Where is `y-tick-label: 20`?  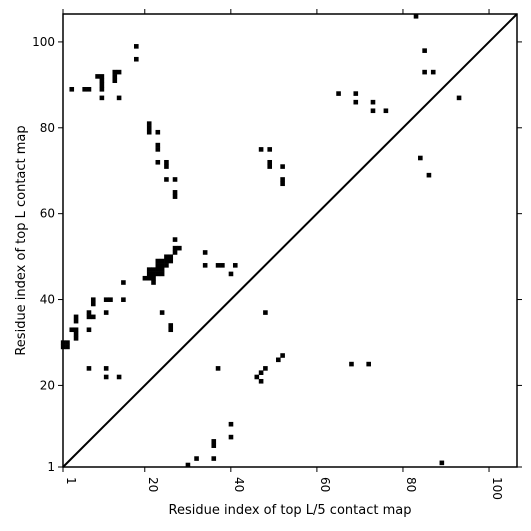
y-tick-label: 20 is located at coordinates (47, 385).